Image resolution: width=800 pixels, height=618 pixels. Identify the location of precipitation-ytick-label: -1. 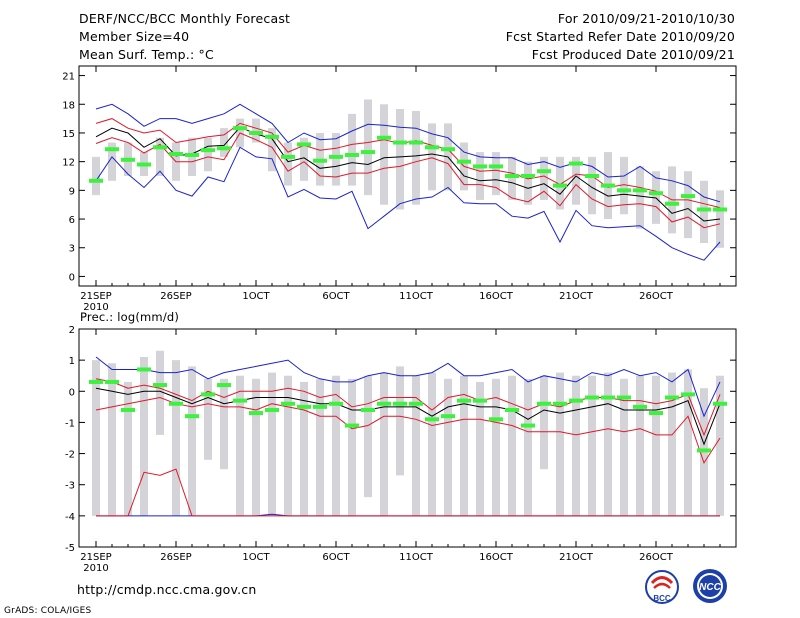
(70, 423).